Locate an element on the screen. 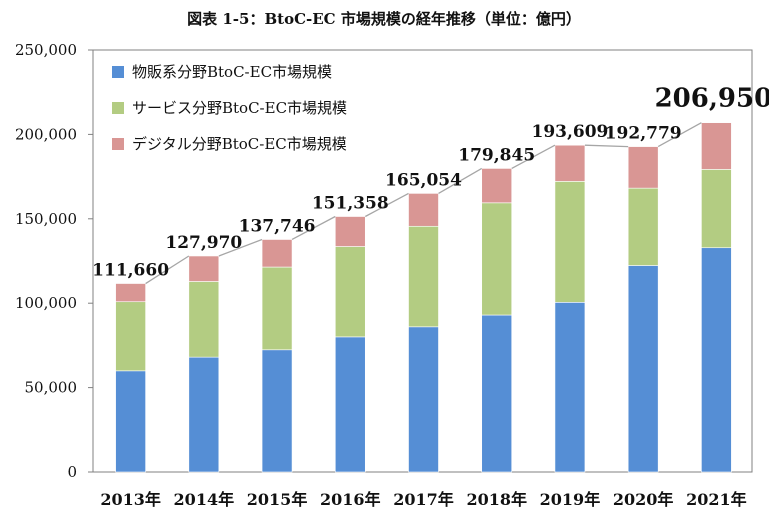  total-label: 193,609 is located at coordinates (569, 132).